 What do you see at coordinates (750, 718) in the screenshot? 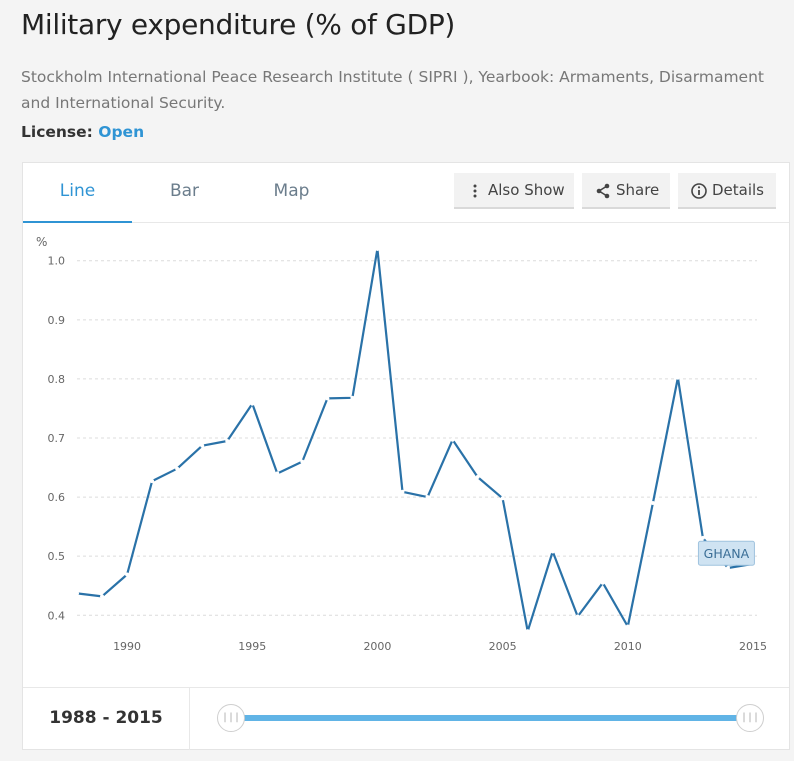
I see `range-end-handle: |||` at bounding box center [750, 718].